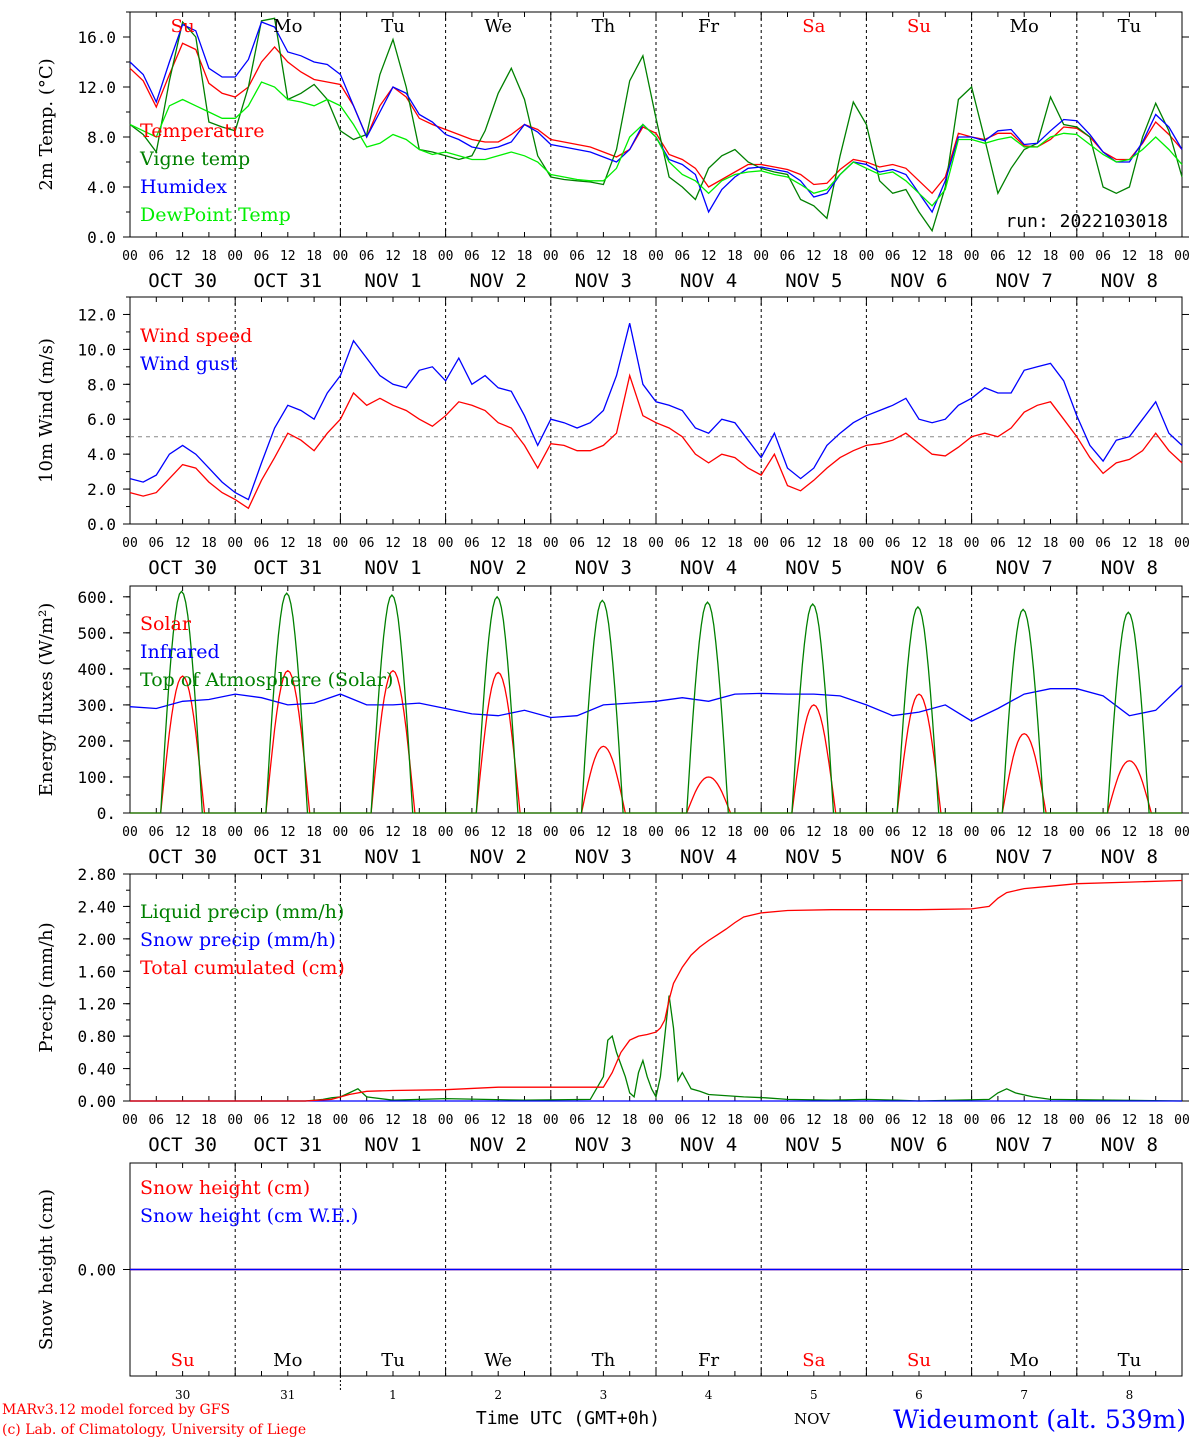  What do you see at coordinates (96, 971) in the screenshot?
I see `y-tick-label: 1.60` at bounding box center [96, 971].